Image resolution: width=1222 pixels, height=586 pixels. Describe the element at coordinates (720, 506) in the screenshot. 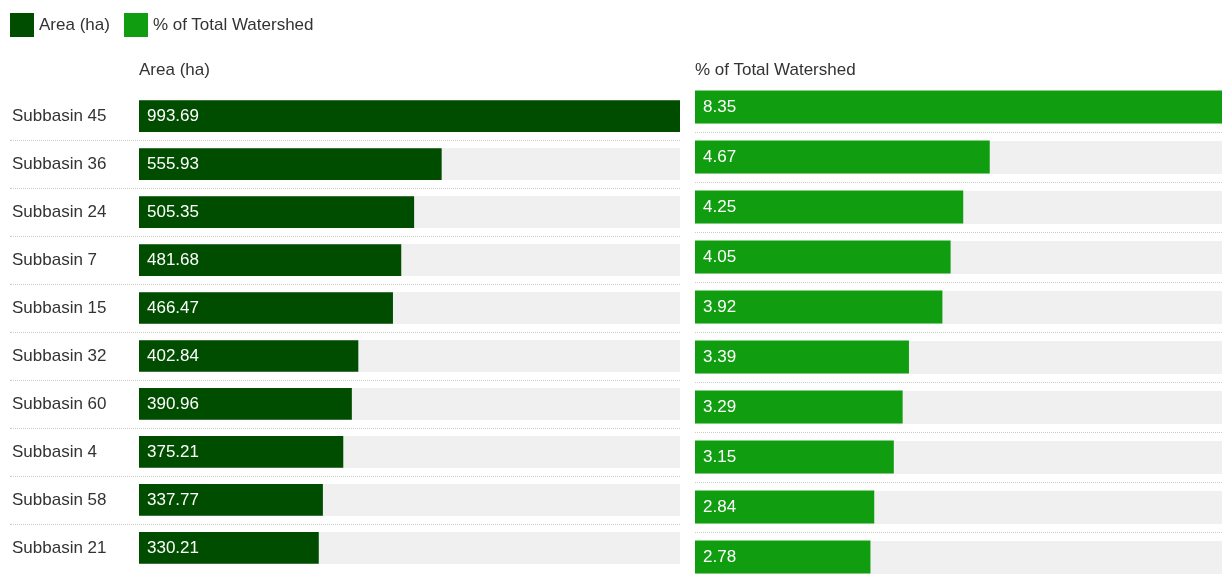

I see `data-label: 2.84` at that location.